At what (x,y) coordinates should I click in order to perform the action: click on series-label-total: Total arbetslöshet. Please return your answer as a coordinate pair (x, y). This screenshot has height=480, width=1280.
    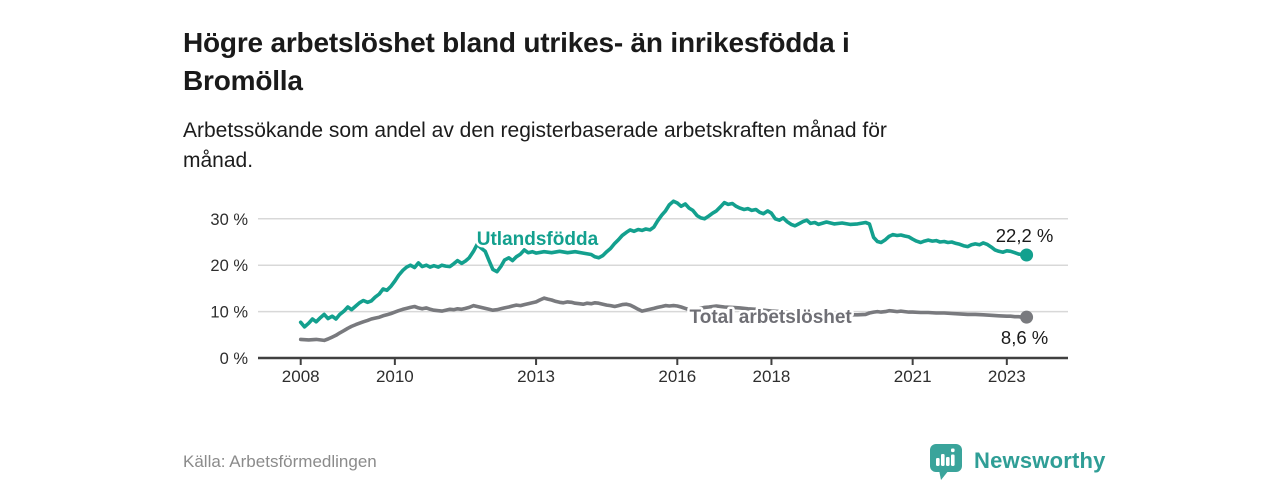
    Looking at the image, I should click on (771, 317).